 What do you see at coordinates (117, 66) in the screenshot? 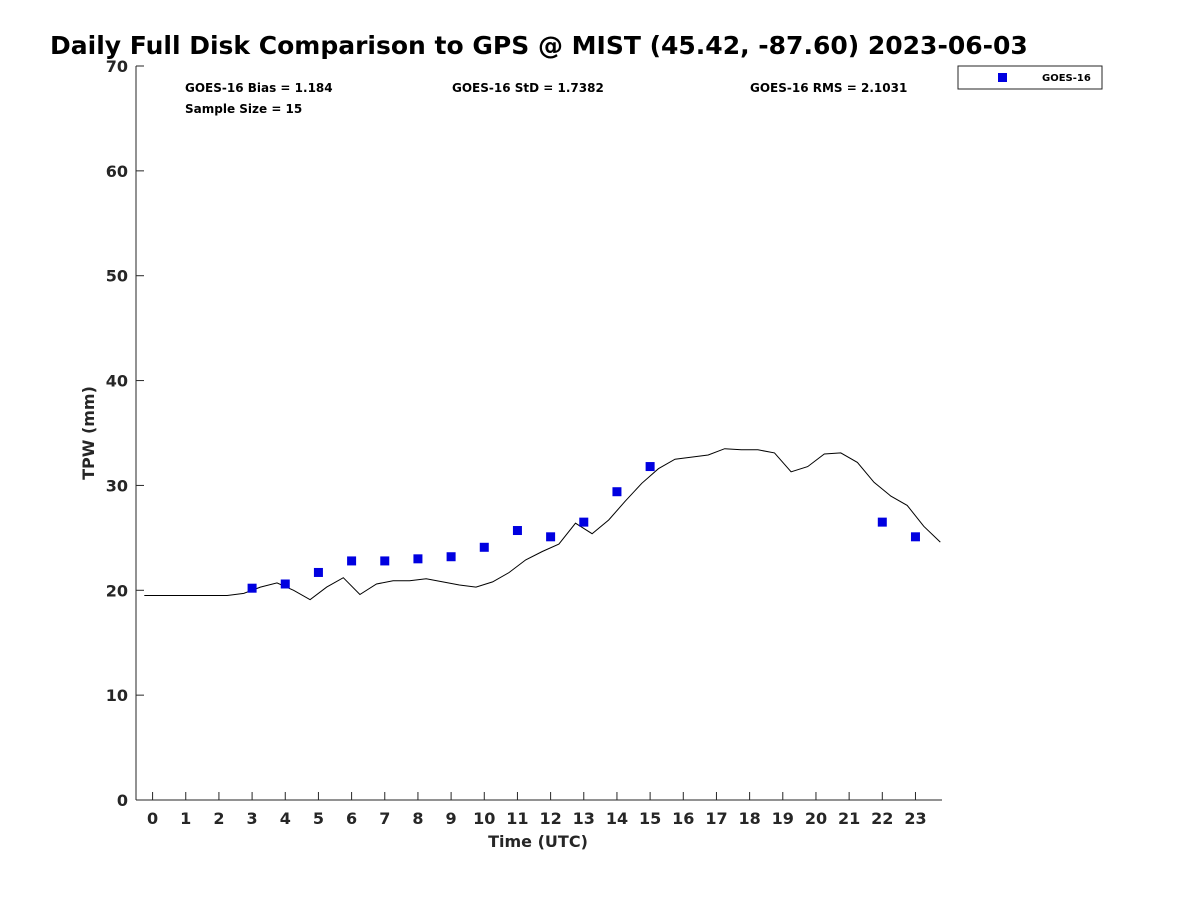
I see `y-tick-label: 70` at bounding box center [117, 66].